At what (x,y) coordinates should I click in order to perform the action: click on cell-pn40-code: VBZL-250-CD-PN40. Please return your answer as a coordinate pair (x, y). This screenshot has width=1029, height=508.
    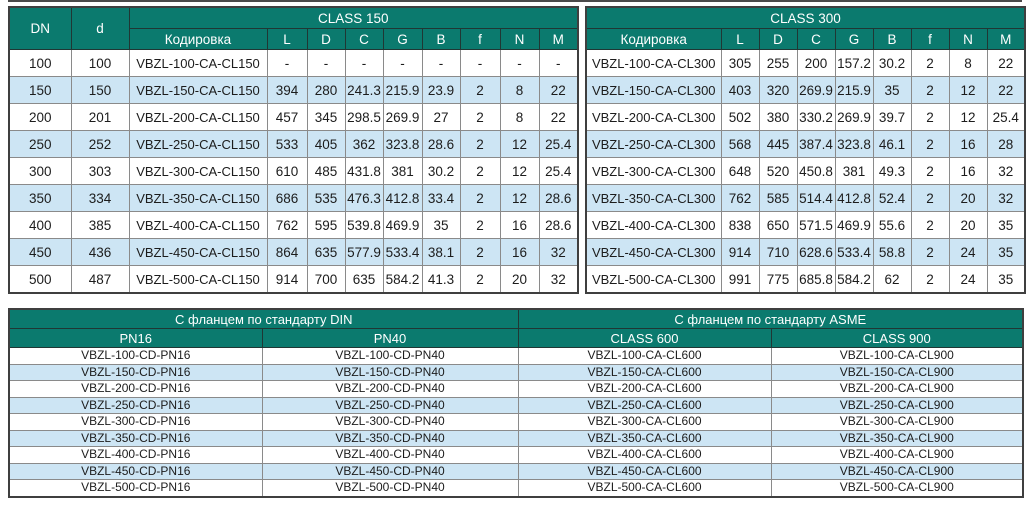
    Looking at the image, I should click on (390, 405).